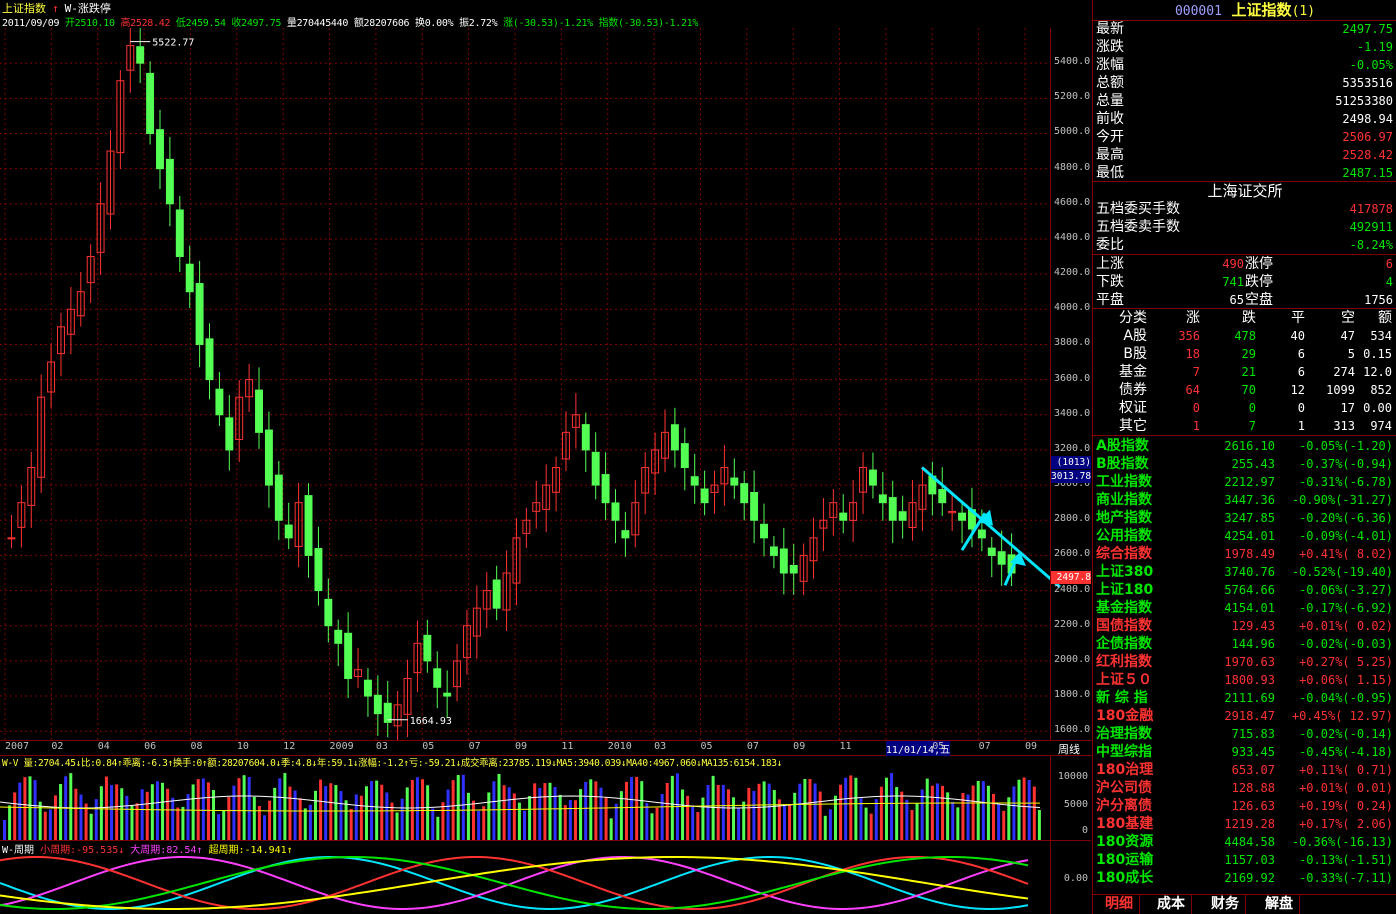 The image size is (1396, 914). Describe the element at coordinates (1119, 904) in the screenshot. I see `tab-0: 明细` at that location.